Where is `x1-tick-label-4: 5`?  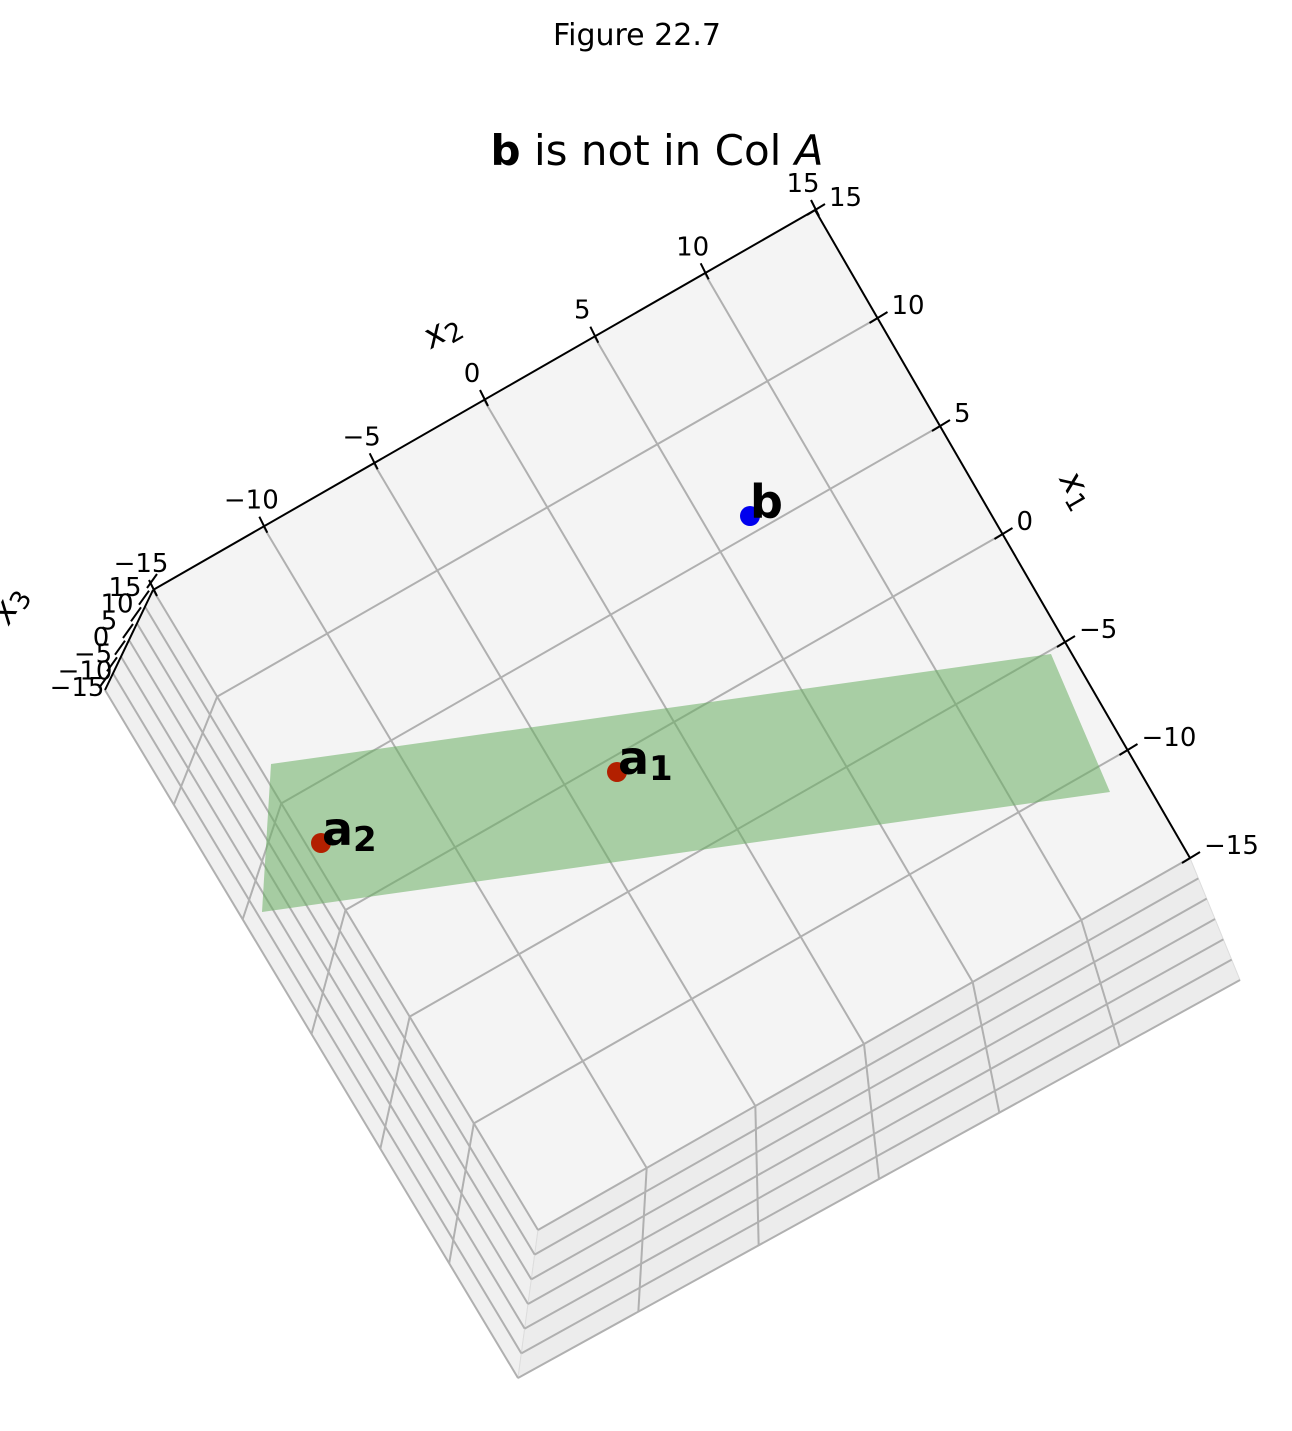 x1-tick-label-4: 5 is located at coordinates (962, 414).